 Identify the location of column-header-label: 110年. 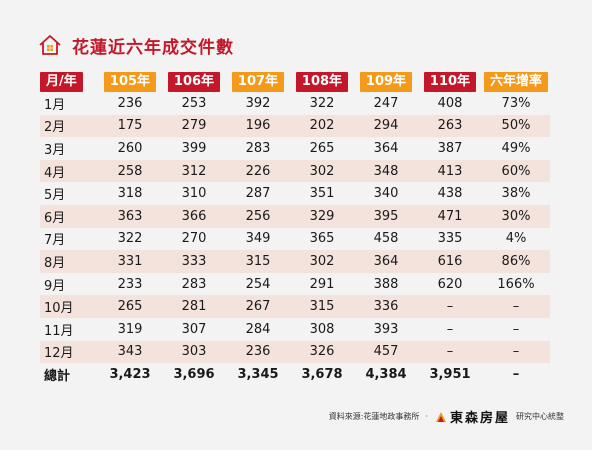
(450, 82).